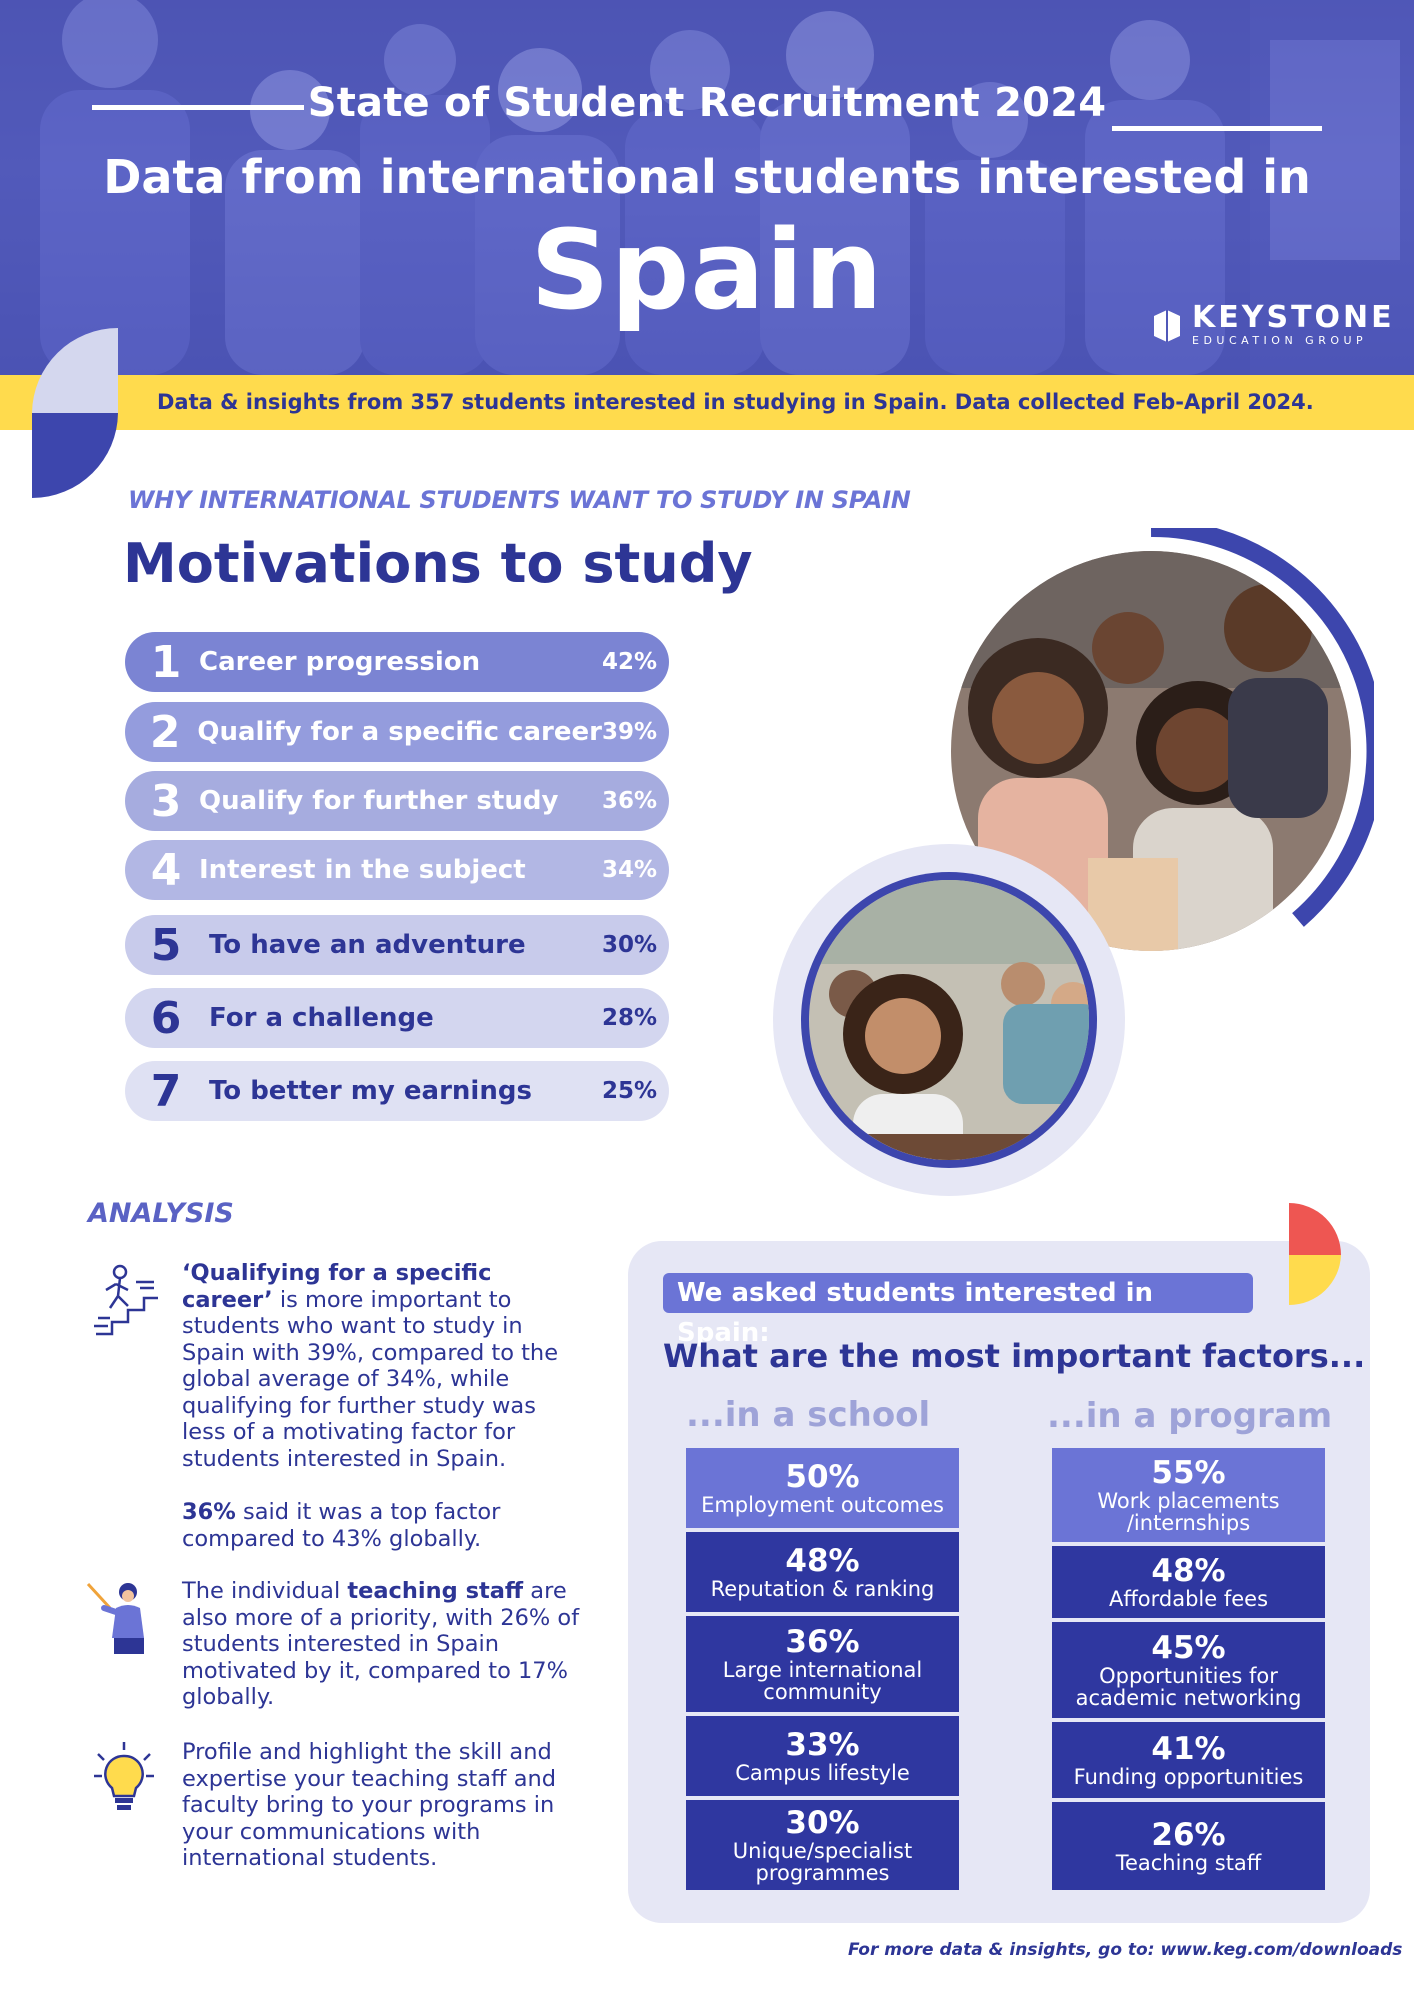 The width and height of the screenshot is (1414, 2000). What do you see at coordinates (629, 870) in the screenshot?
I see `motivation-percent: 34%` at bounding box center [629, 870].